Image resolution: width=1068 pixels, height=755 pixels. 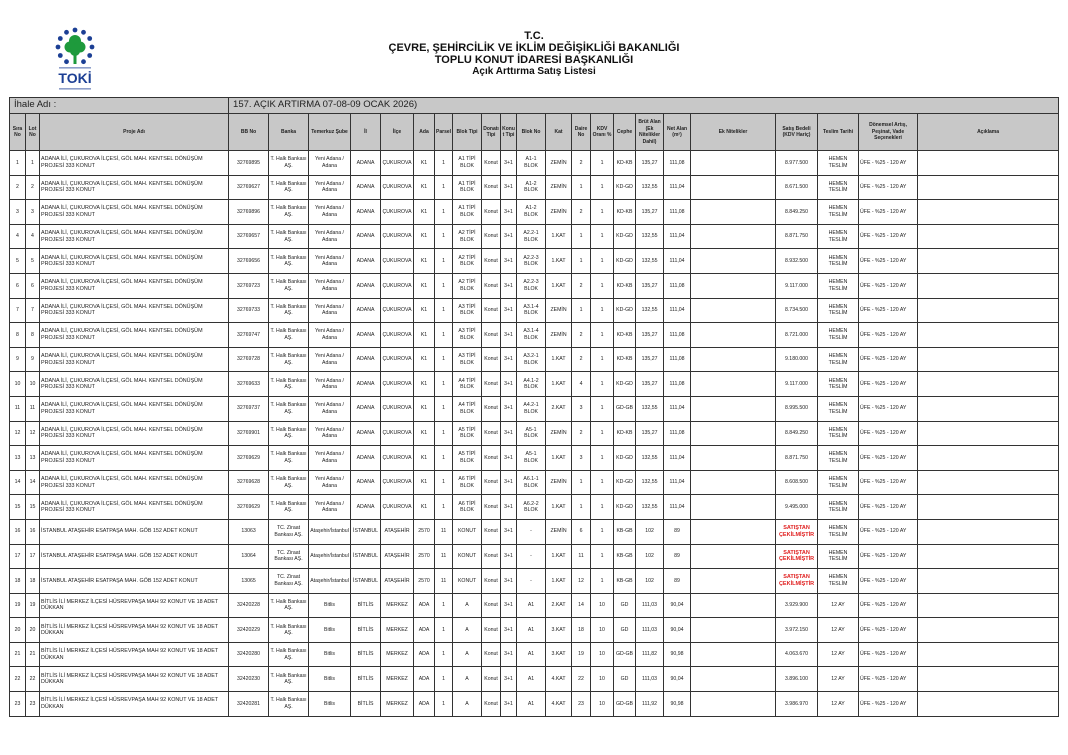 What do you see at coordinates (424, 654) in the screenshot?
I see `cell-ada: ADA` at bounding box center [424, 654].